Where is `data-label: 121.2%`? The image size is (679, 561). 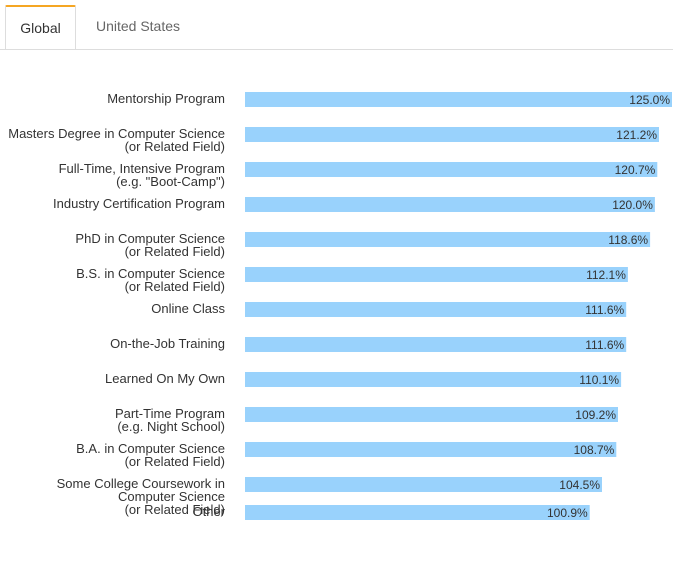 data-label: 121.2% is located at coordinates (636, 135).